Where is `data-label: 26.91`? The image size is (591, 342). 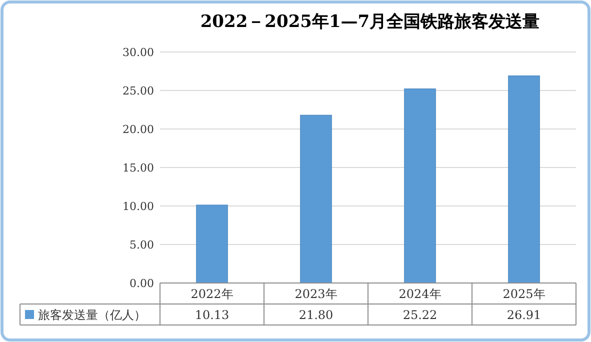
data-label: 26.91 is located at coordinates (524, 315).